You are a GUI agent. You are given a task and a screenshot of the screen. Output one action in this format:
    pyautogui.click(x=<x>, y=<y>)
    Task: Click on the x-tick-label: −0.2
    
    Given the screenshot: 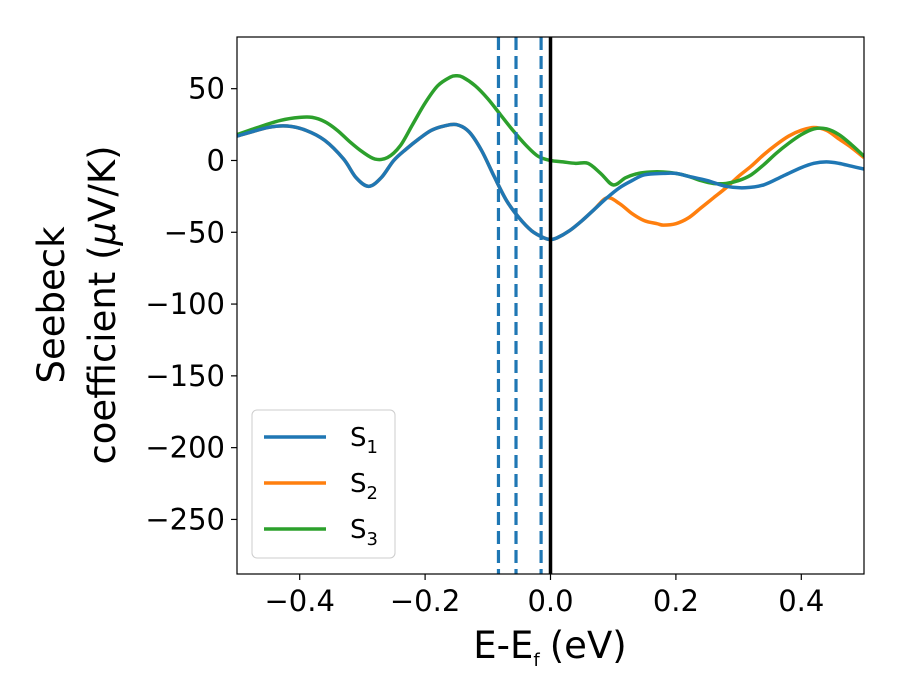 What is the action you would take?
    pyautogui.click(x=425, y=601)
    